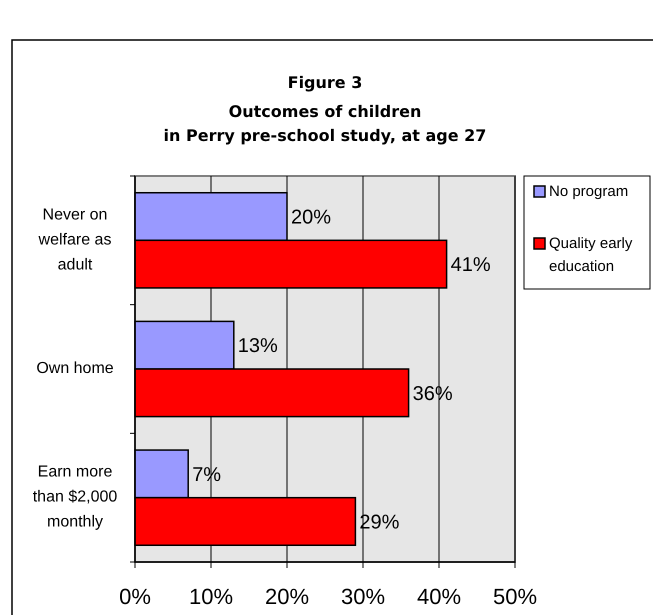 The height and width of the screenshot is (615, 653). What do you see at coordinates (75, 369) in the screenshot?
I see `y-tick-label: Own home` at bounding box center [75, 369].